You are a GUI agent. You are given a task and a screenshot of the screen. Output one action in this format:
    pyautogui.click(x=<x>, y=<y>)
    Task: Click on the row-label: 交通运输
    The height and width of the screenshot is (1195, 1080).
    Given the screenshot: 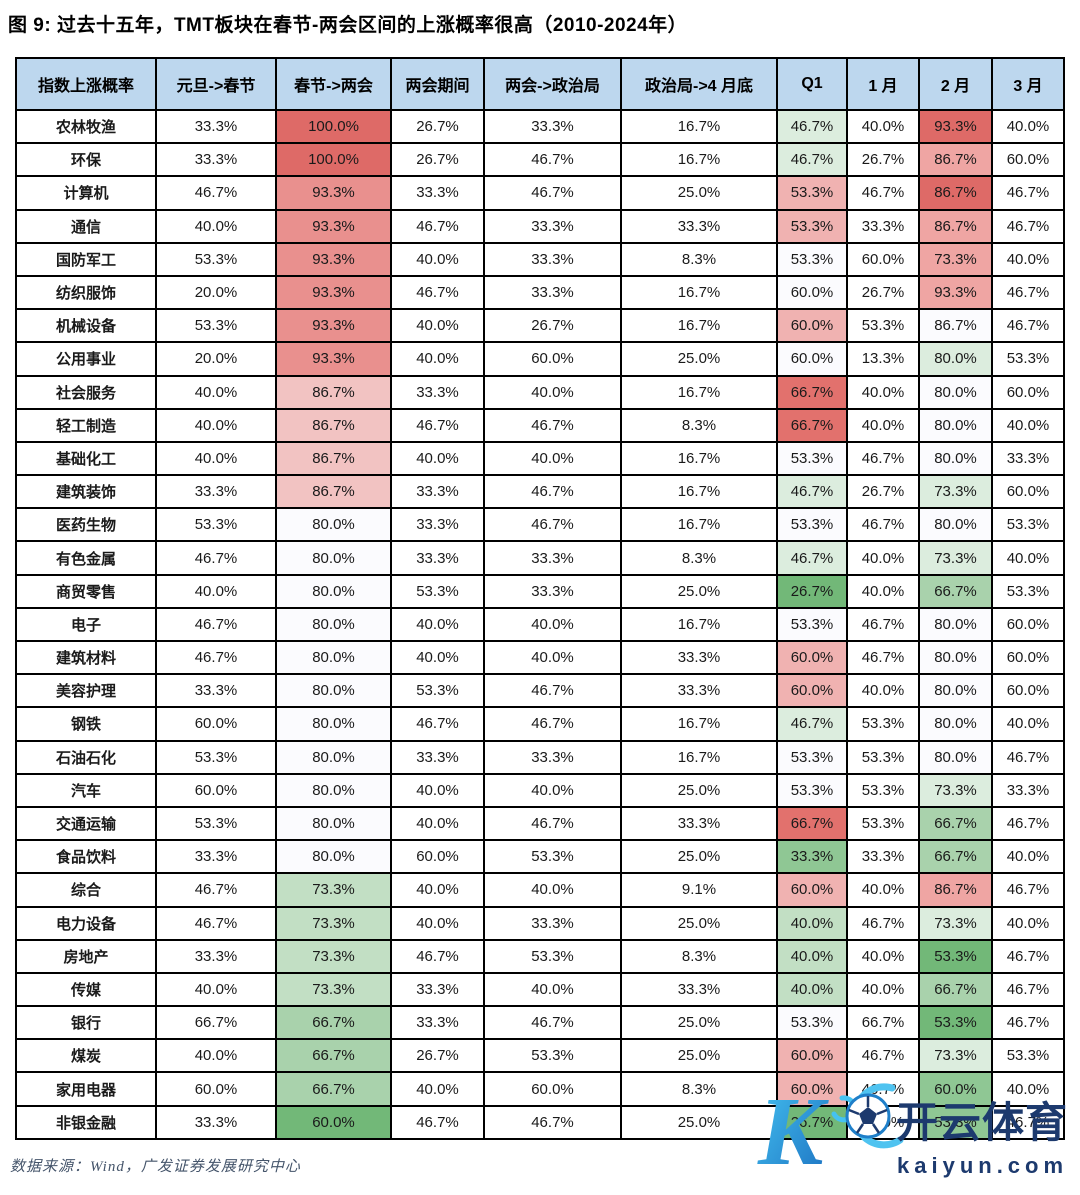 What is the action you would take?
    pyautogui.click(x=86, y=823)
    